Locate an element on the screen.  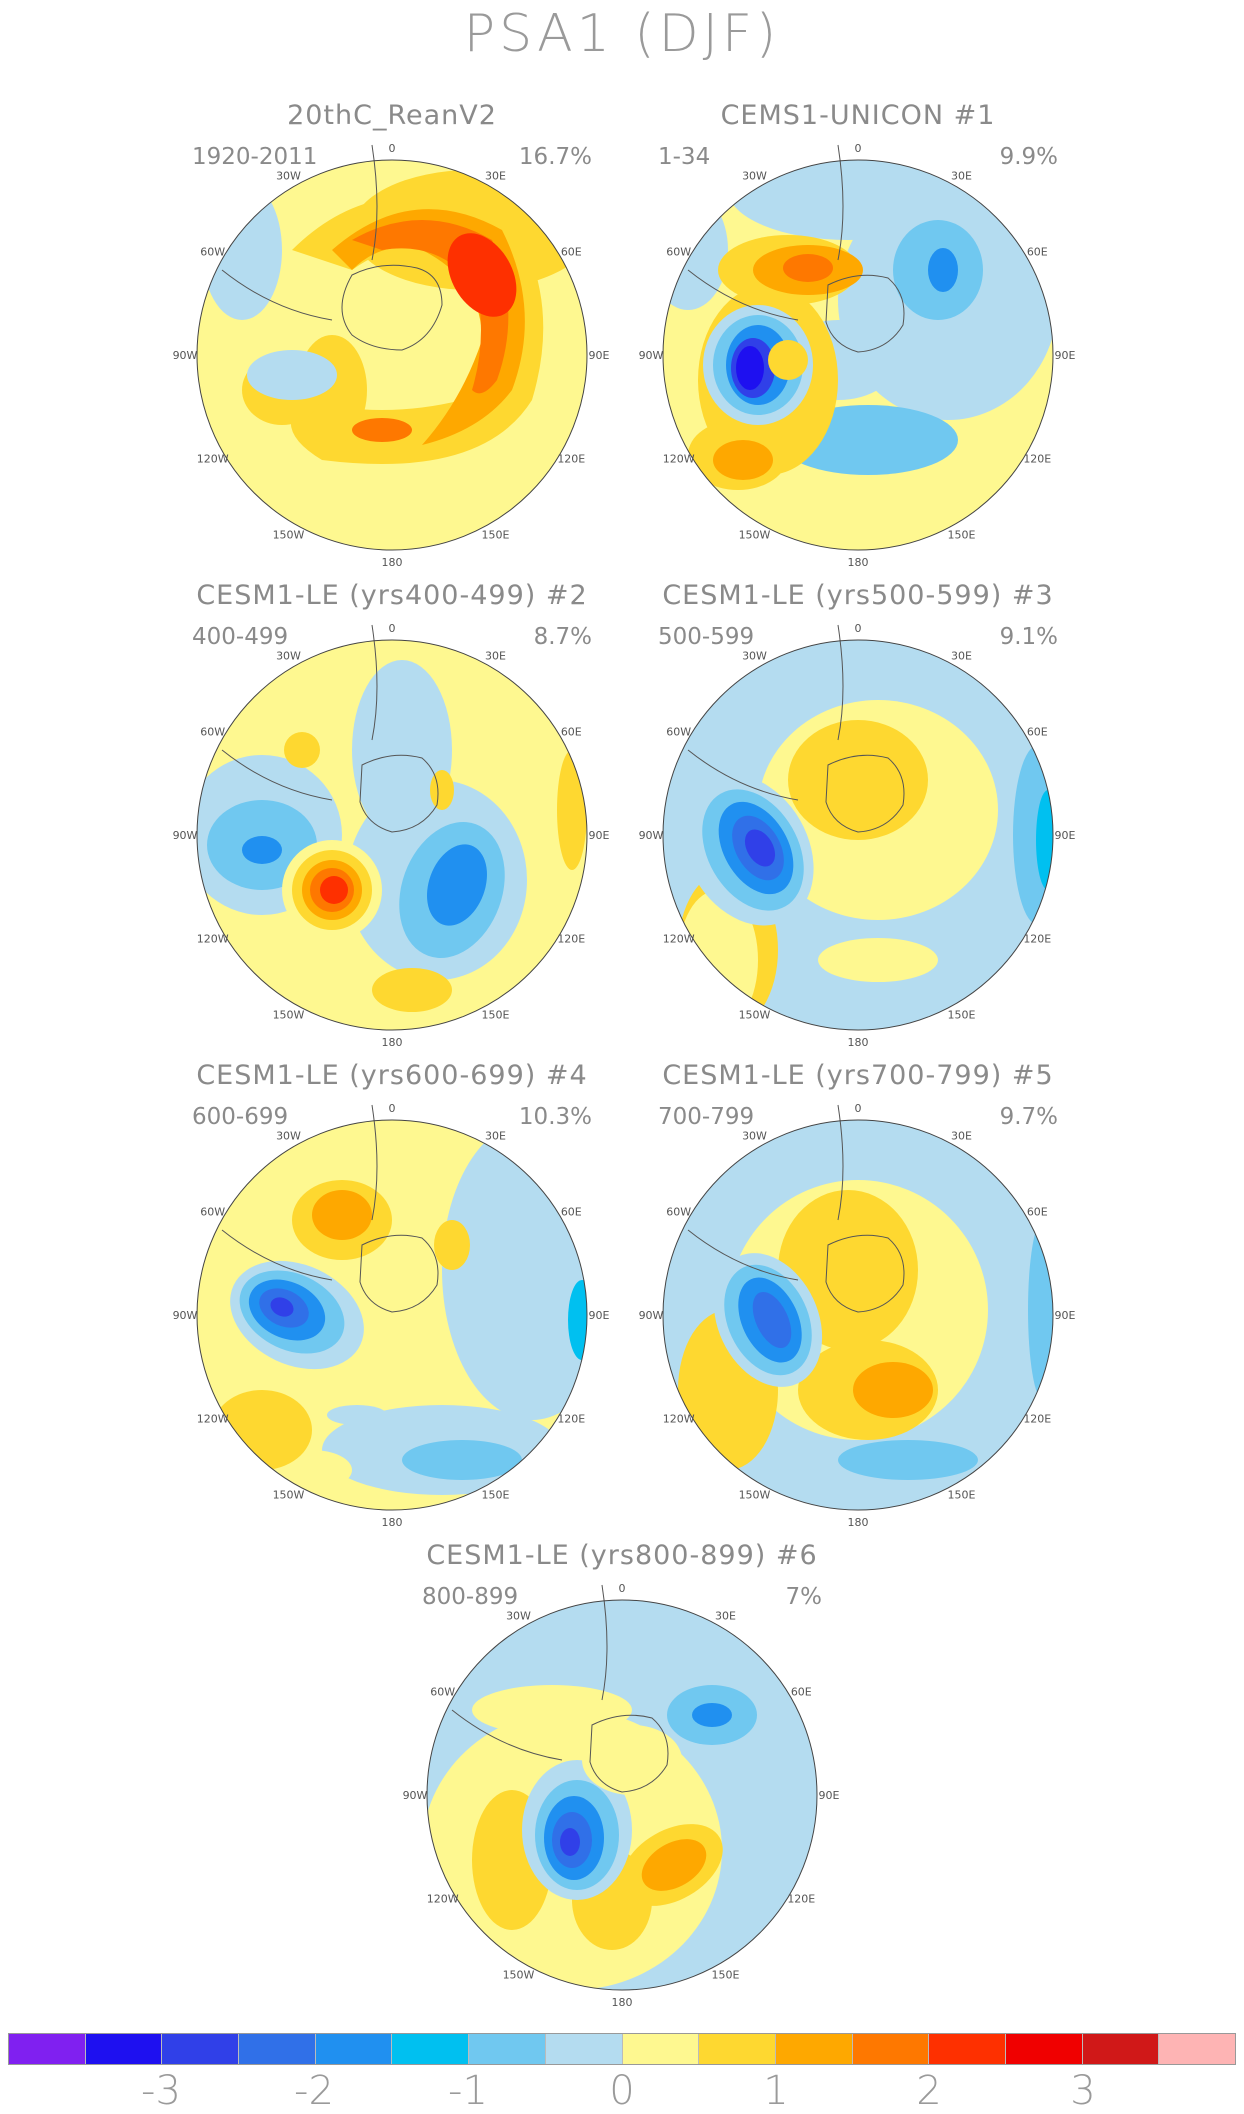
polar-map-1: 0 30E 60E 90E 120E 150E 180 150W 120W 90W 60W 30W is located at coordinates (391, 355).